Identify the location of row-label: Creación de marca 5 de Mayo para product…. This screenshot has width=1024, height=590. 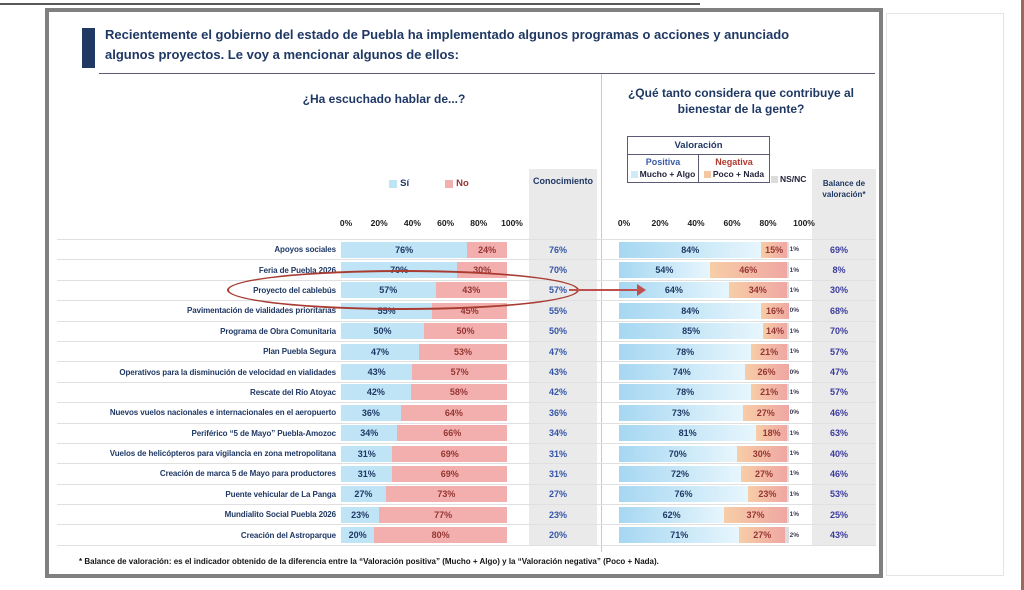
(247, 474).